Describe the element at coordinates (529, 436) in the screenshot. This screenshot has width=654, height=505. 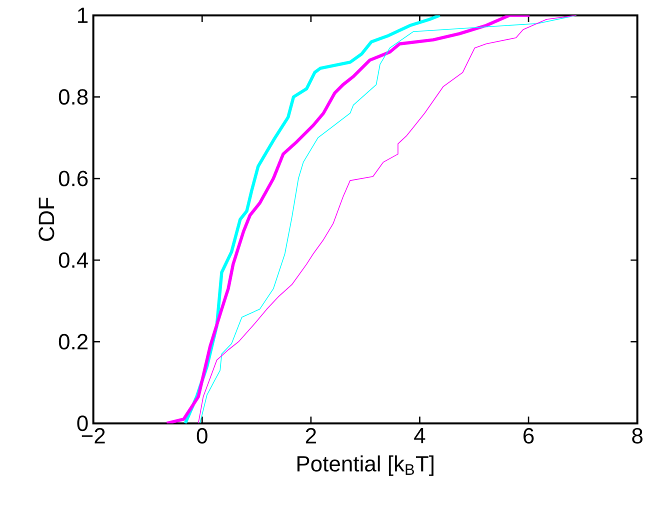
I see `x-tick-label: 6` at that location.